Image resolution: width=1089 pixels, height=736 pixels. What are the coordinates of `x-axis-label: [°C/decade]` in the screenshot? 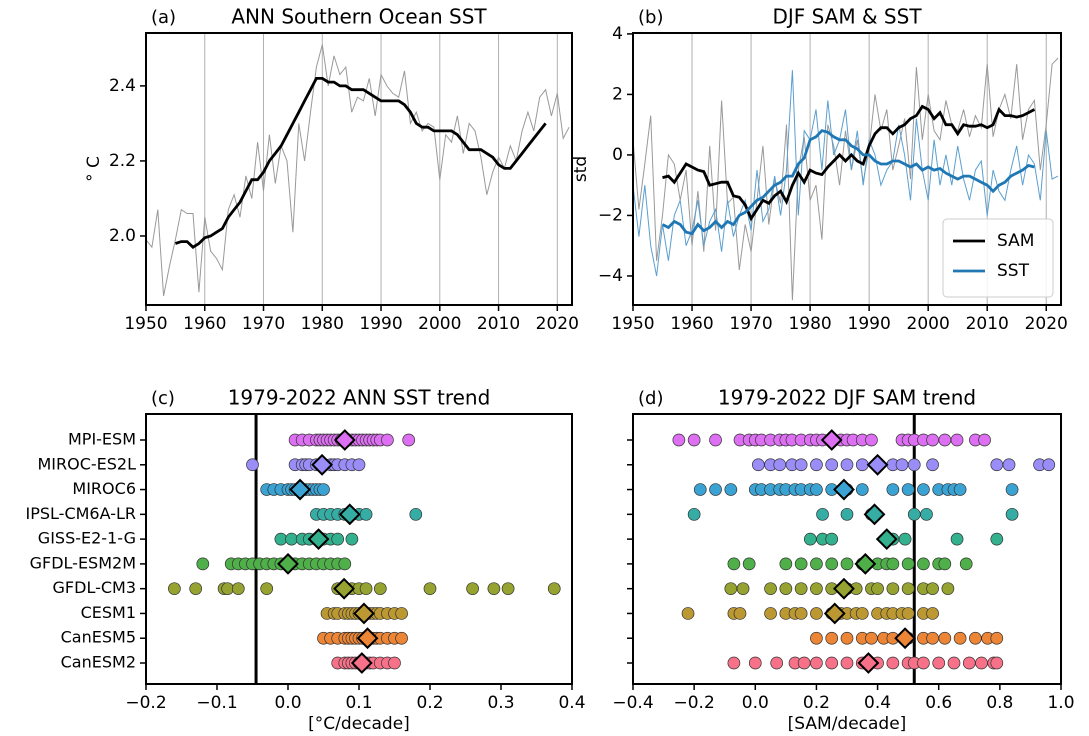 It's located at (359, 724).